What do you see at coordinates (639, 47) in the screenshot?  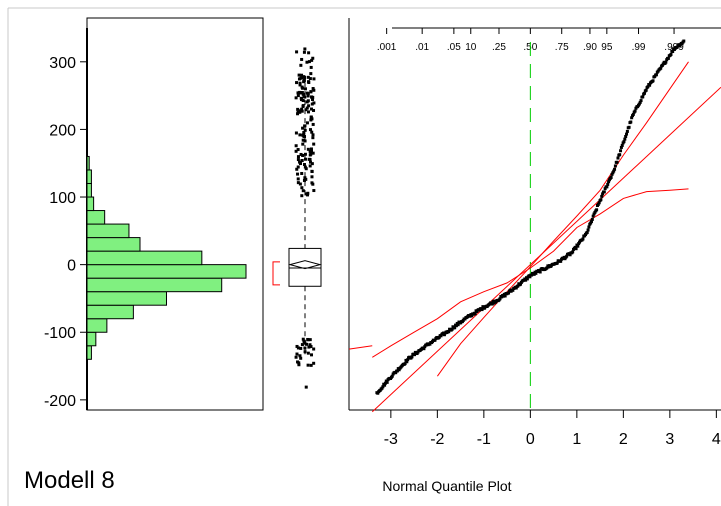 I see `probability-tick-label: .99` at bounding box center [639, 47].